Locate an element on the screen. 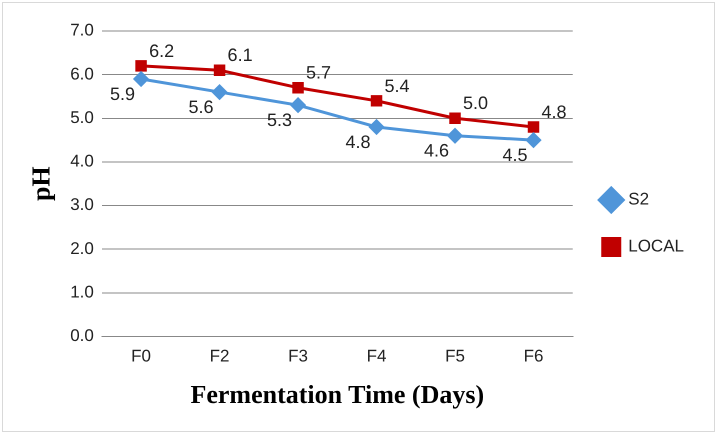  data-label: 5.7 is located at coordinates (319, 72).